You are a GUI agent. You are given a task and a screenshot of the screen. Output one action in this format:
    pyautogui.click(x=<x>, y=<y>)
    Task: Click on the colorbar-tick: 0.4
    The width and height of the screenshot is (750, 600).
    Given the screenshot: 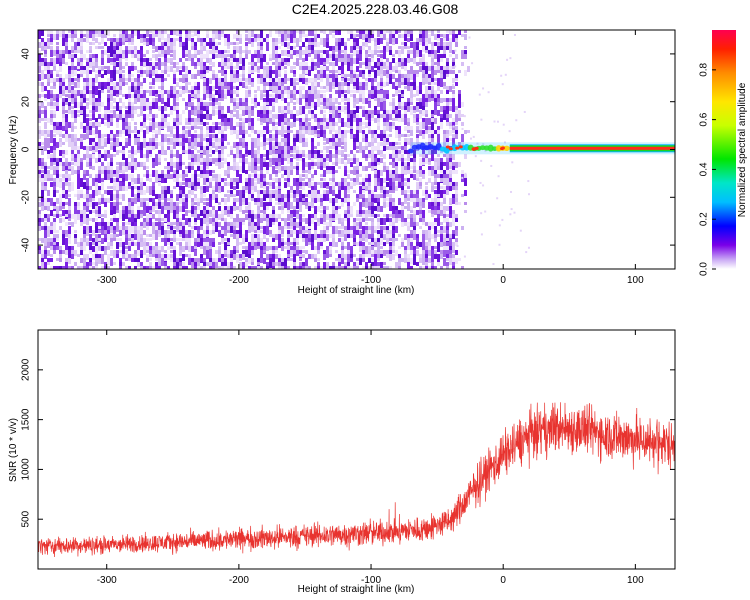 What is the action you would take?
    pyautogui.click(x=707, y=169)
    